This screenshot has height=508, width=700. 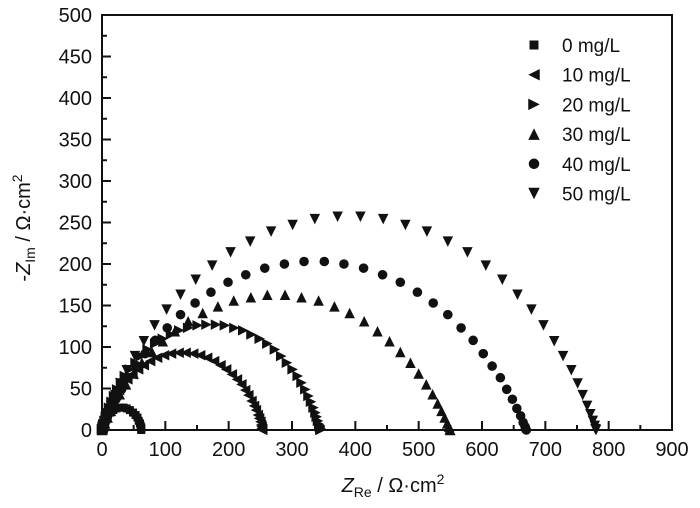 I want to click on legend-item-label: 50 mg/L, so click(x=596, y=195).